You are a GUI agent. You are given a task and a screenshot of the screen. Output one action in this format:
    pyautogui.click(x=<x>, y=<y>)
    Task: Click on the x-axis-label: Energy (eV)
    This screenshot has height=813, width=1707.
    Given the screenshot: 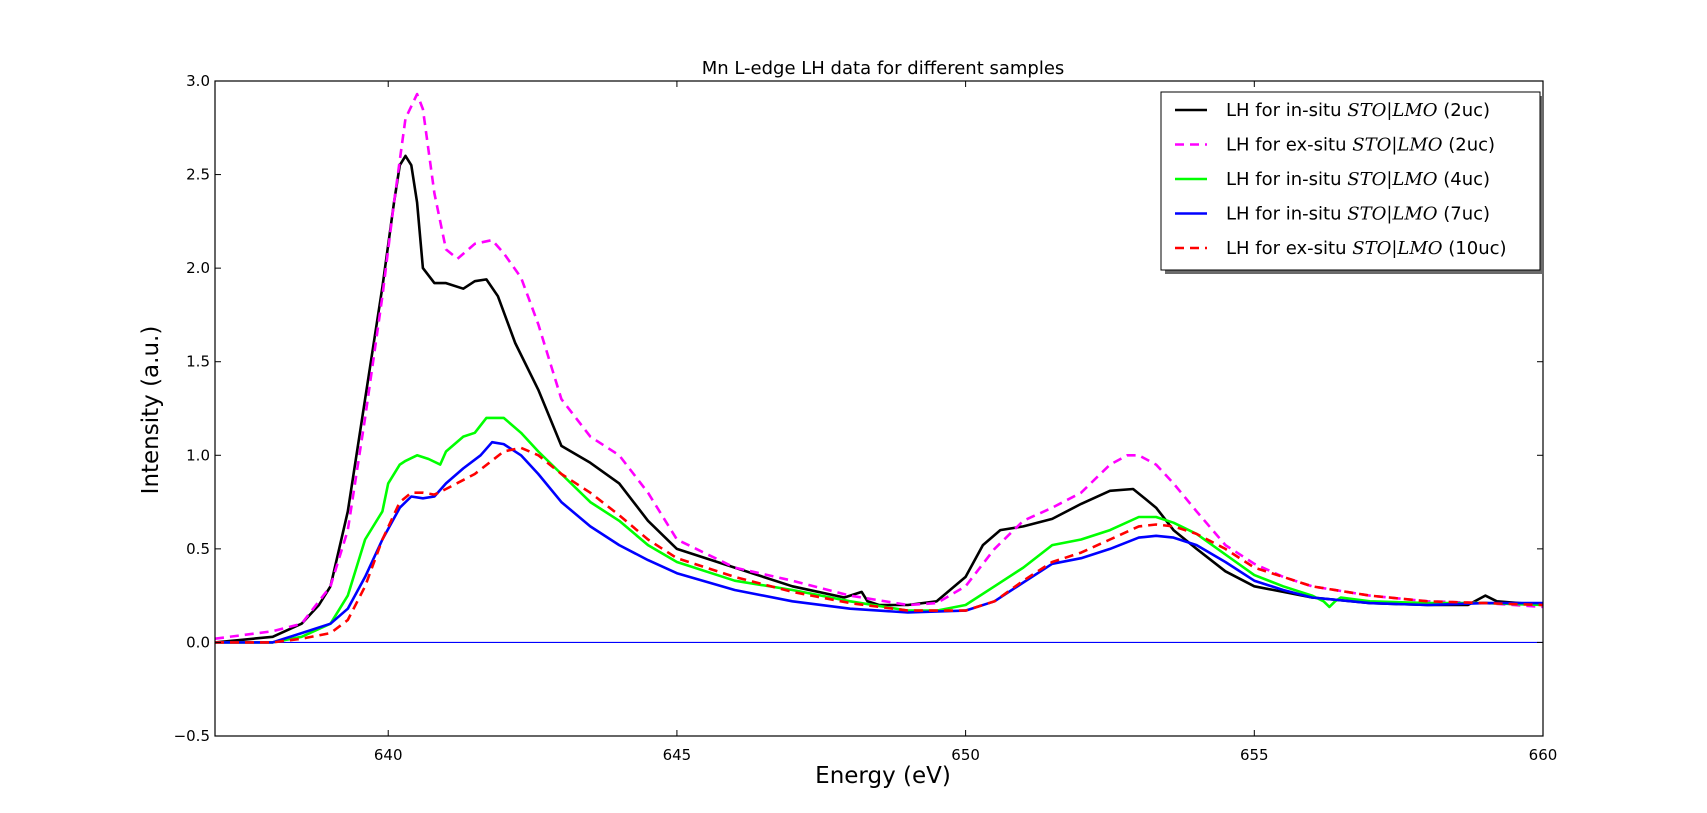 What is the action you would take?
    pyautogui.click(x=883, y=776)
    